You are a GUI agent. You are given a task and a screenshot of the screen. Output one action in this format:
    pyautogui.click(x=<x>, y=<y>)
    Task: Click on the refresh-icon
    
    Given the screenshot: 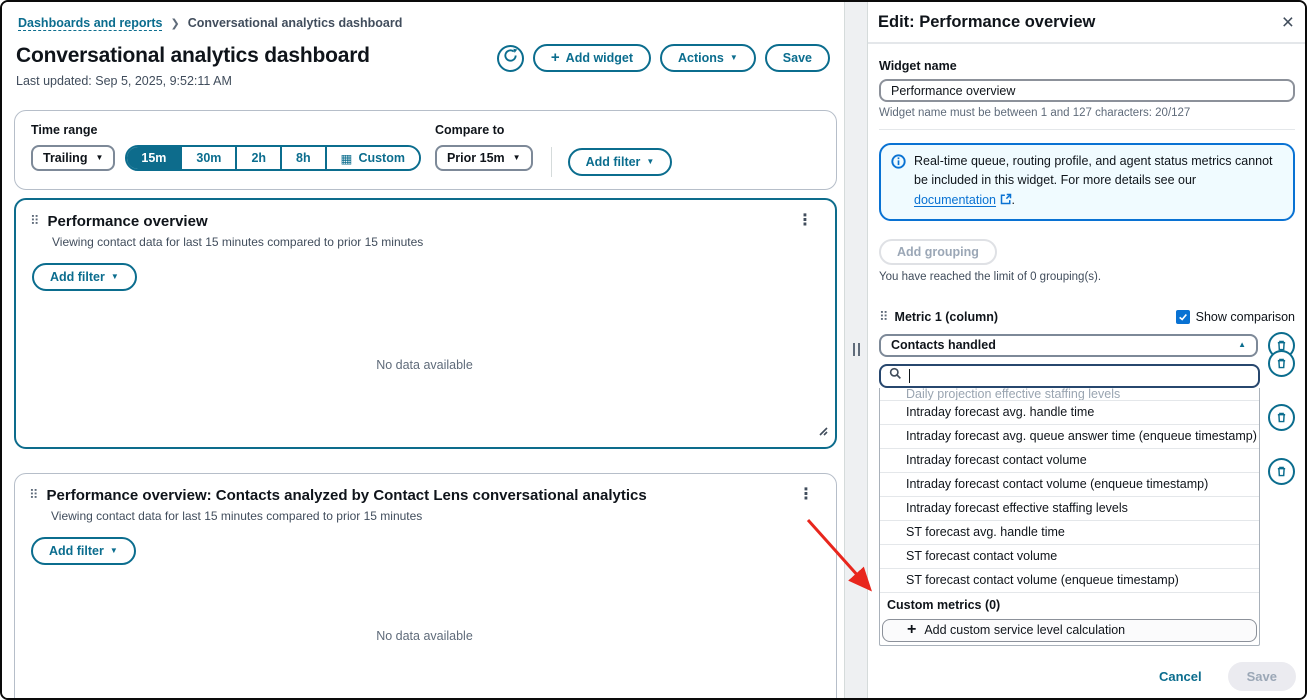 What is the action you would take?
    pyautogui.click(x=510, y=58)
    